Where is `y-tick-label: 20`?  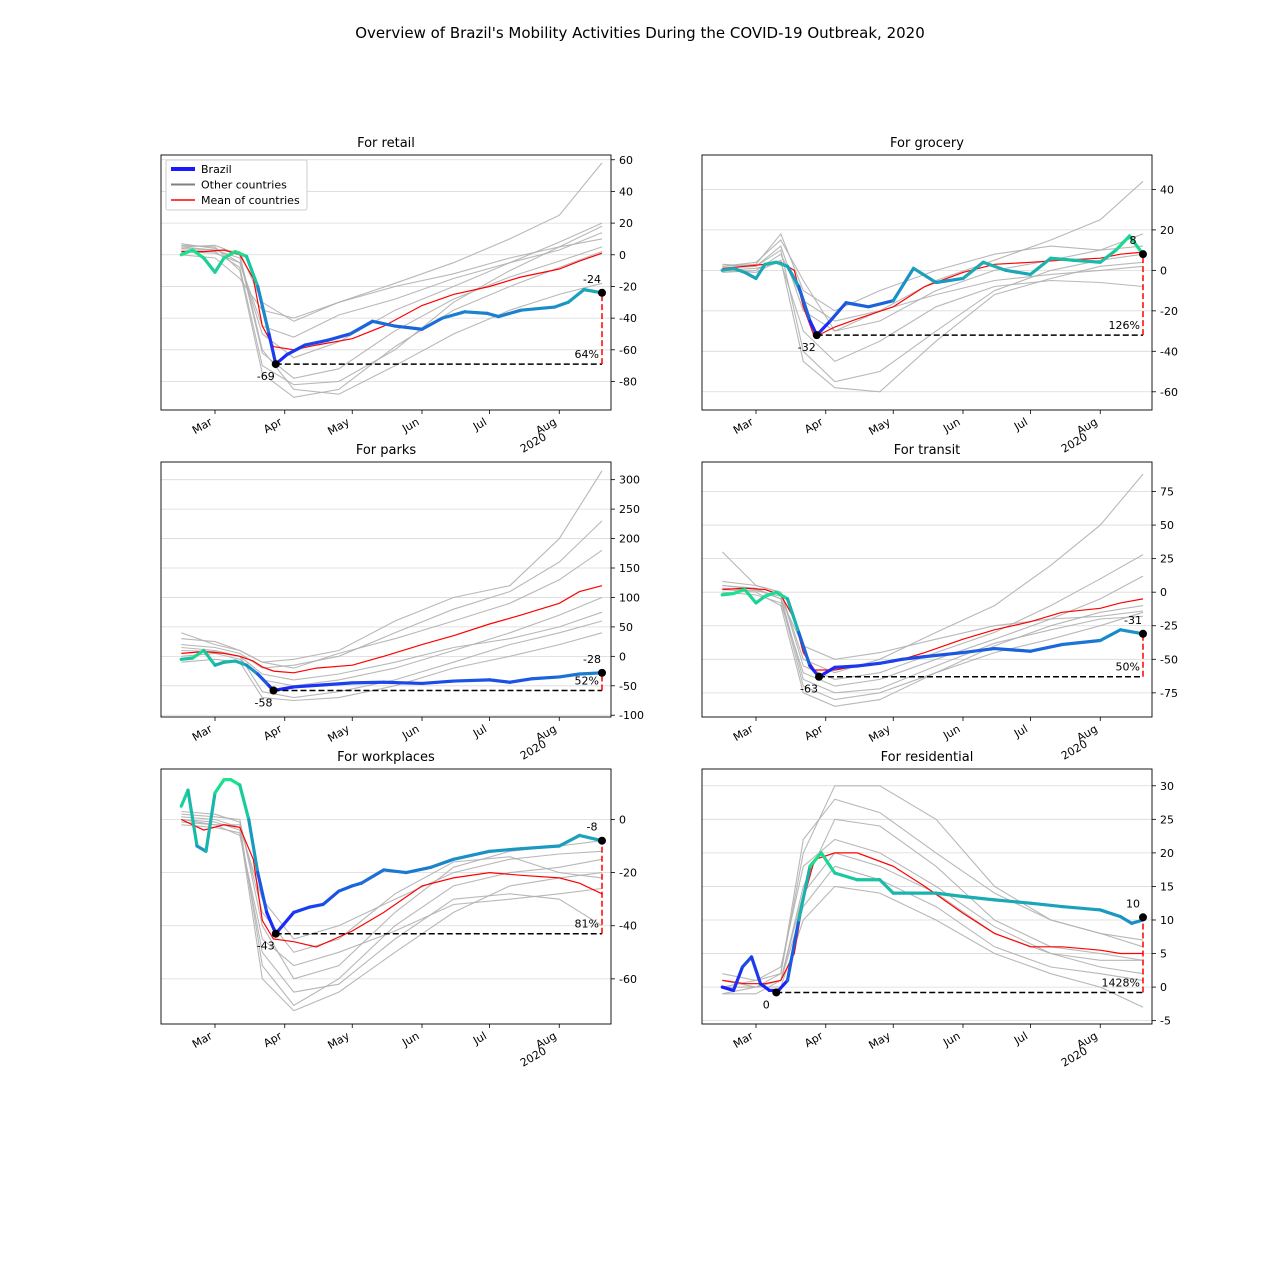 y-tick-label: 20 is located at coordinates (1167, 230).